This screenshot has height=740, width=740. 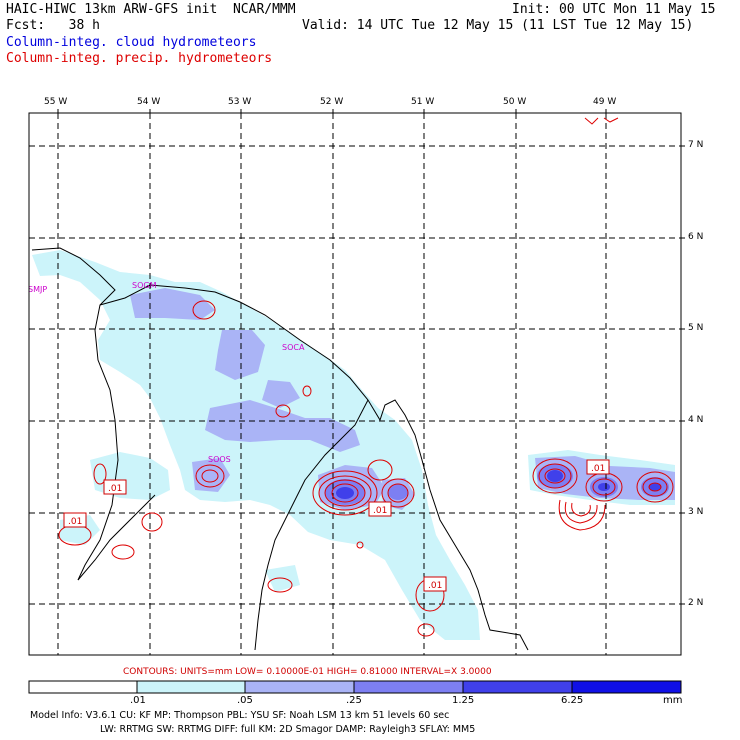 What do you see at coordinates (696, 512) in the screenshot?
I see `lat-label: 3 N` at bounding box center [696, 512].